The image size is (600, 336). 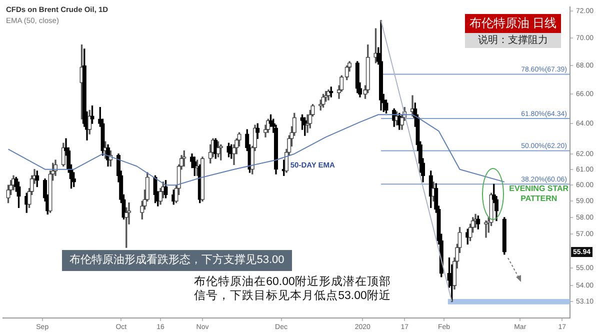 What do you see at coordinates (513, 40) in the screenshot?
I see `annotation: 说明：支撑阻力` at bounding box center [513, 40].